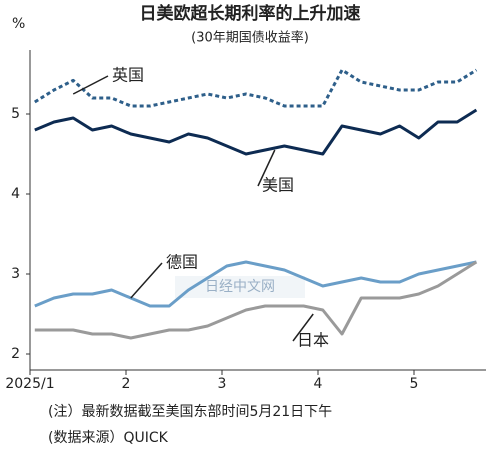 Image resolution: width=500 pixels, height=461 pixels. I want to click on series-label: 美国, so click(278, 185).